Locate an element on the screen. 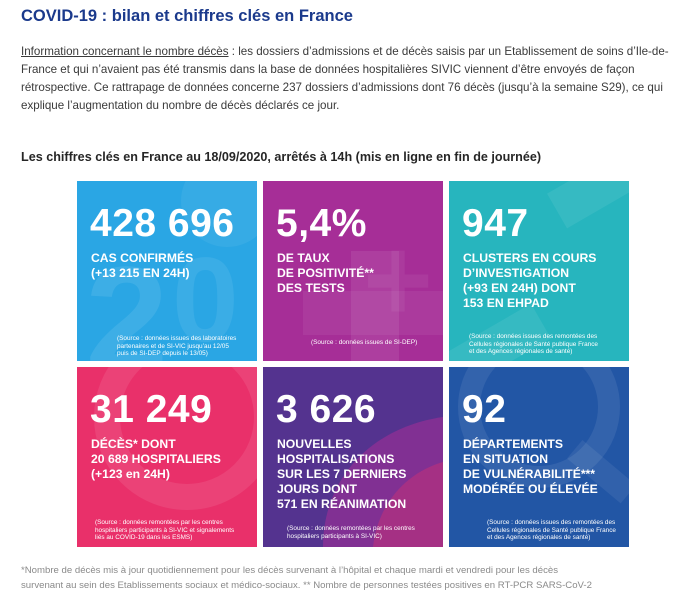 This screenshot has height=593, width=684. tile-source: (Source : données issues de SI-DEP) is located at coordinates (364, 343).